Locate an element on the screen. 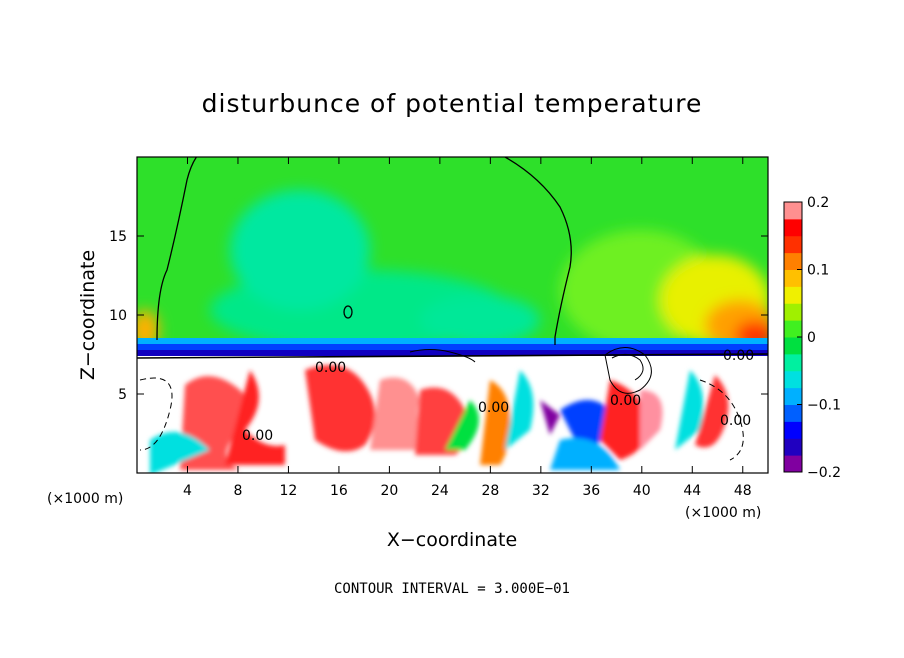 Image resolution: width=904 pixels, height=658 pixels. y-unit-label: (×1000 m) is located at coordinates (85, 499).